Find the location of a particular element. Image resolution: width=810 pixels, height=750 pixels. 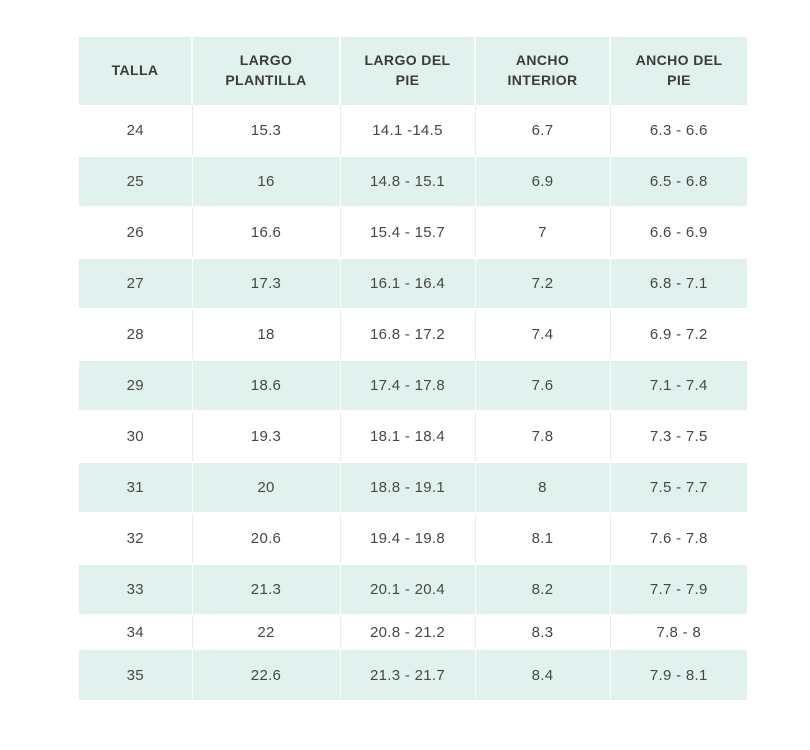

table-cell: 7.6 - 7.8 is located at coordinates (678, 538).